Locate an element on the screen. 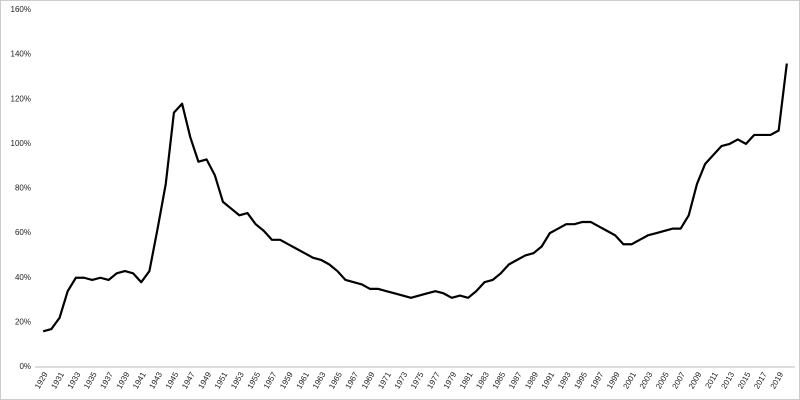 The width and height of the screenshot is (800, 400). y-tick-label: 60% is located at coordinates (23, 232).